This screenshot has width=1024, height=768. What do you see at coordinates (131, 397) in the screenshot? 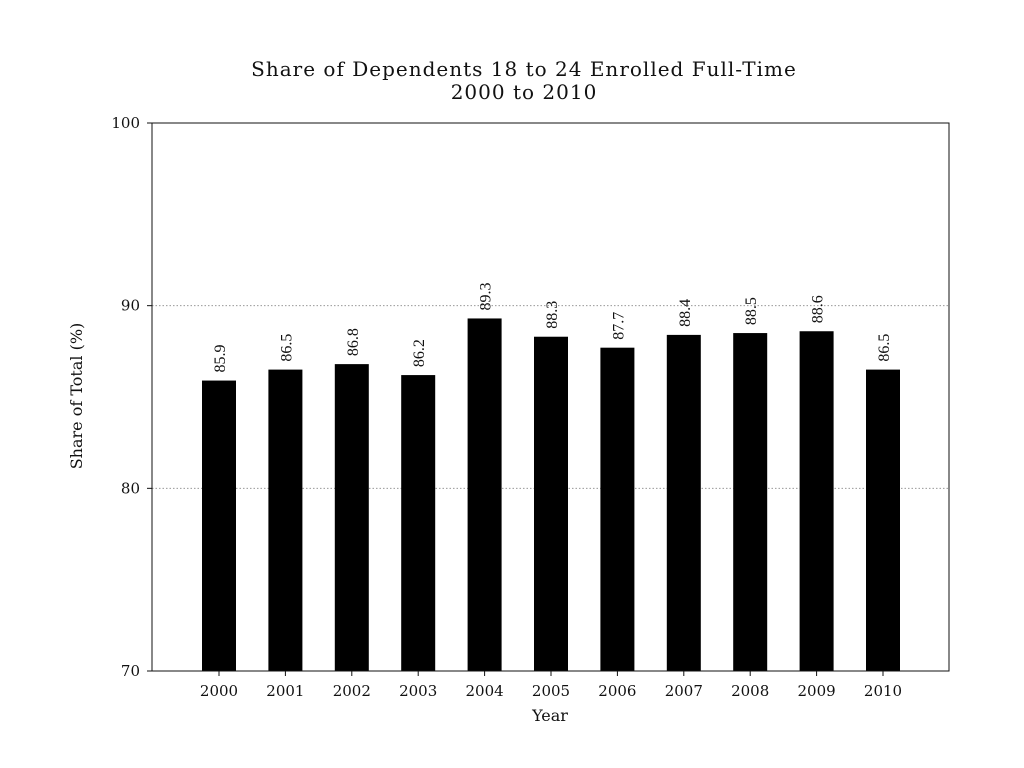
I see `y-axis-ticks: 70 80 90 100` at bounding box center [131, 397].